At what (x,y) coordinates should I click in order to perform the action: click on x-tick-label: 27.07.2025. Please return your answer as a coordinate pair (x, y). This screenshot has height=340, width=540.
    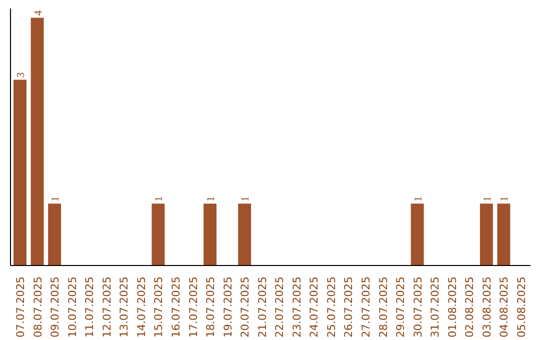
    Looking at the image, I should click on (366, 307).